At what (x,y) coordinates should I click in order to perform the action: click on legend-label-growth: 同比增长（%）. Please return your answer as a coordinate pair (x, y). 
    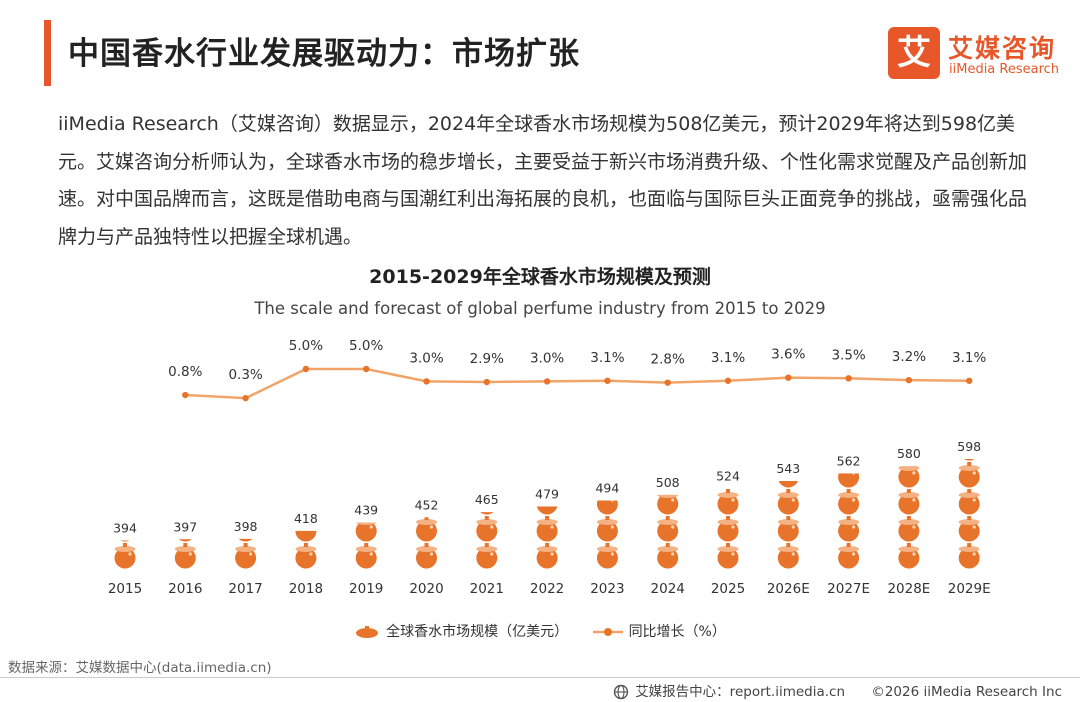
    Looking at the image, I should click on (677, 632).